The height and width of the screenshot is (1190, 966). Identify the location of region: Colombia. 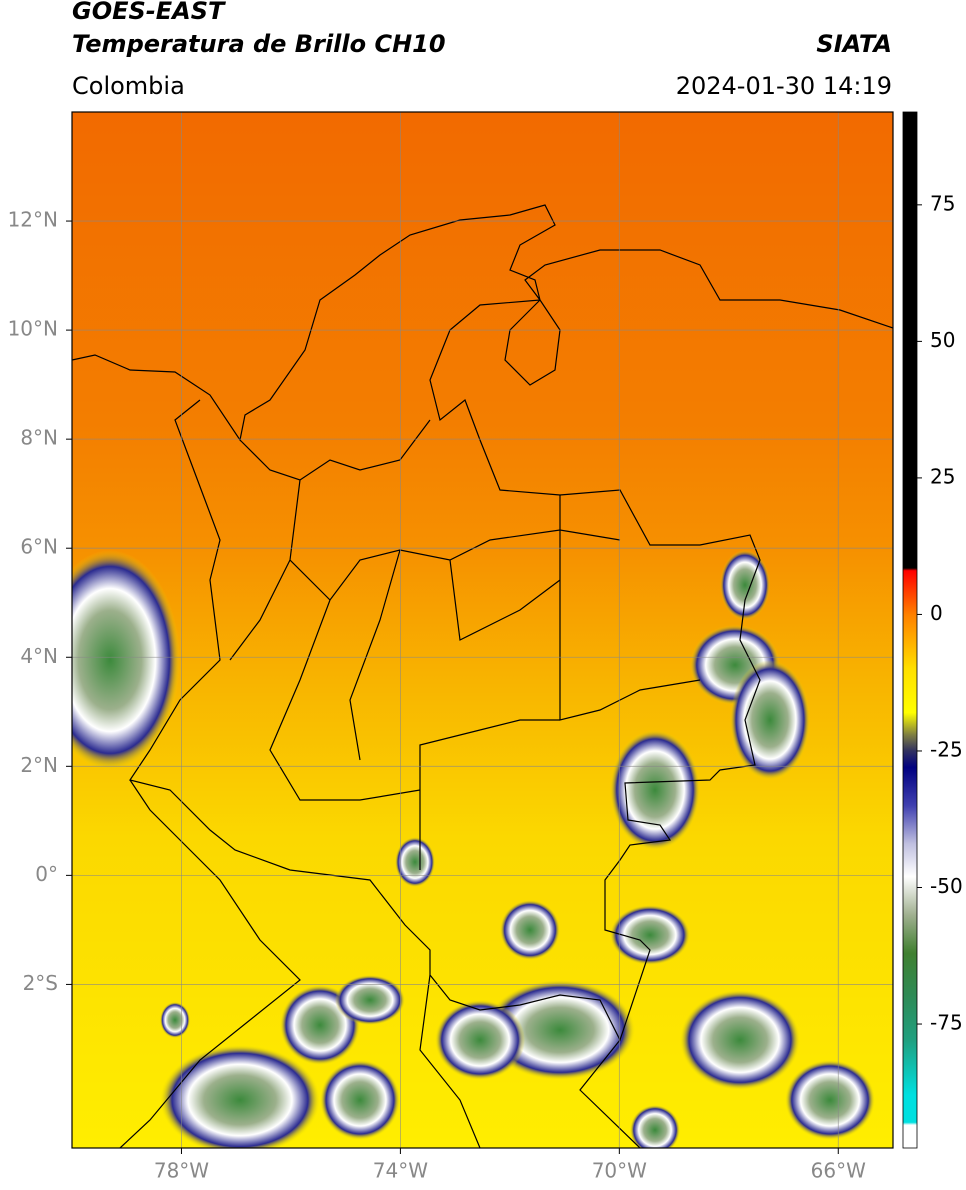
(128, 86).